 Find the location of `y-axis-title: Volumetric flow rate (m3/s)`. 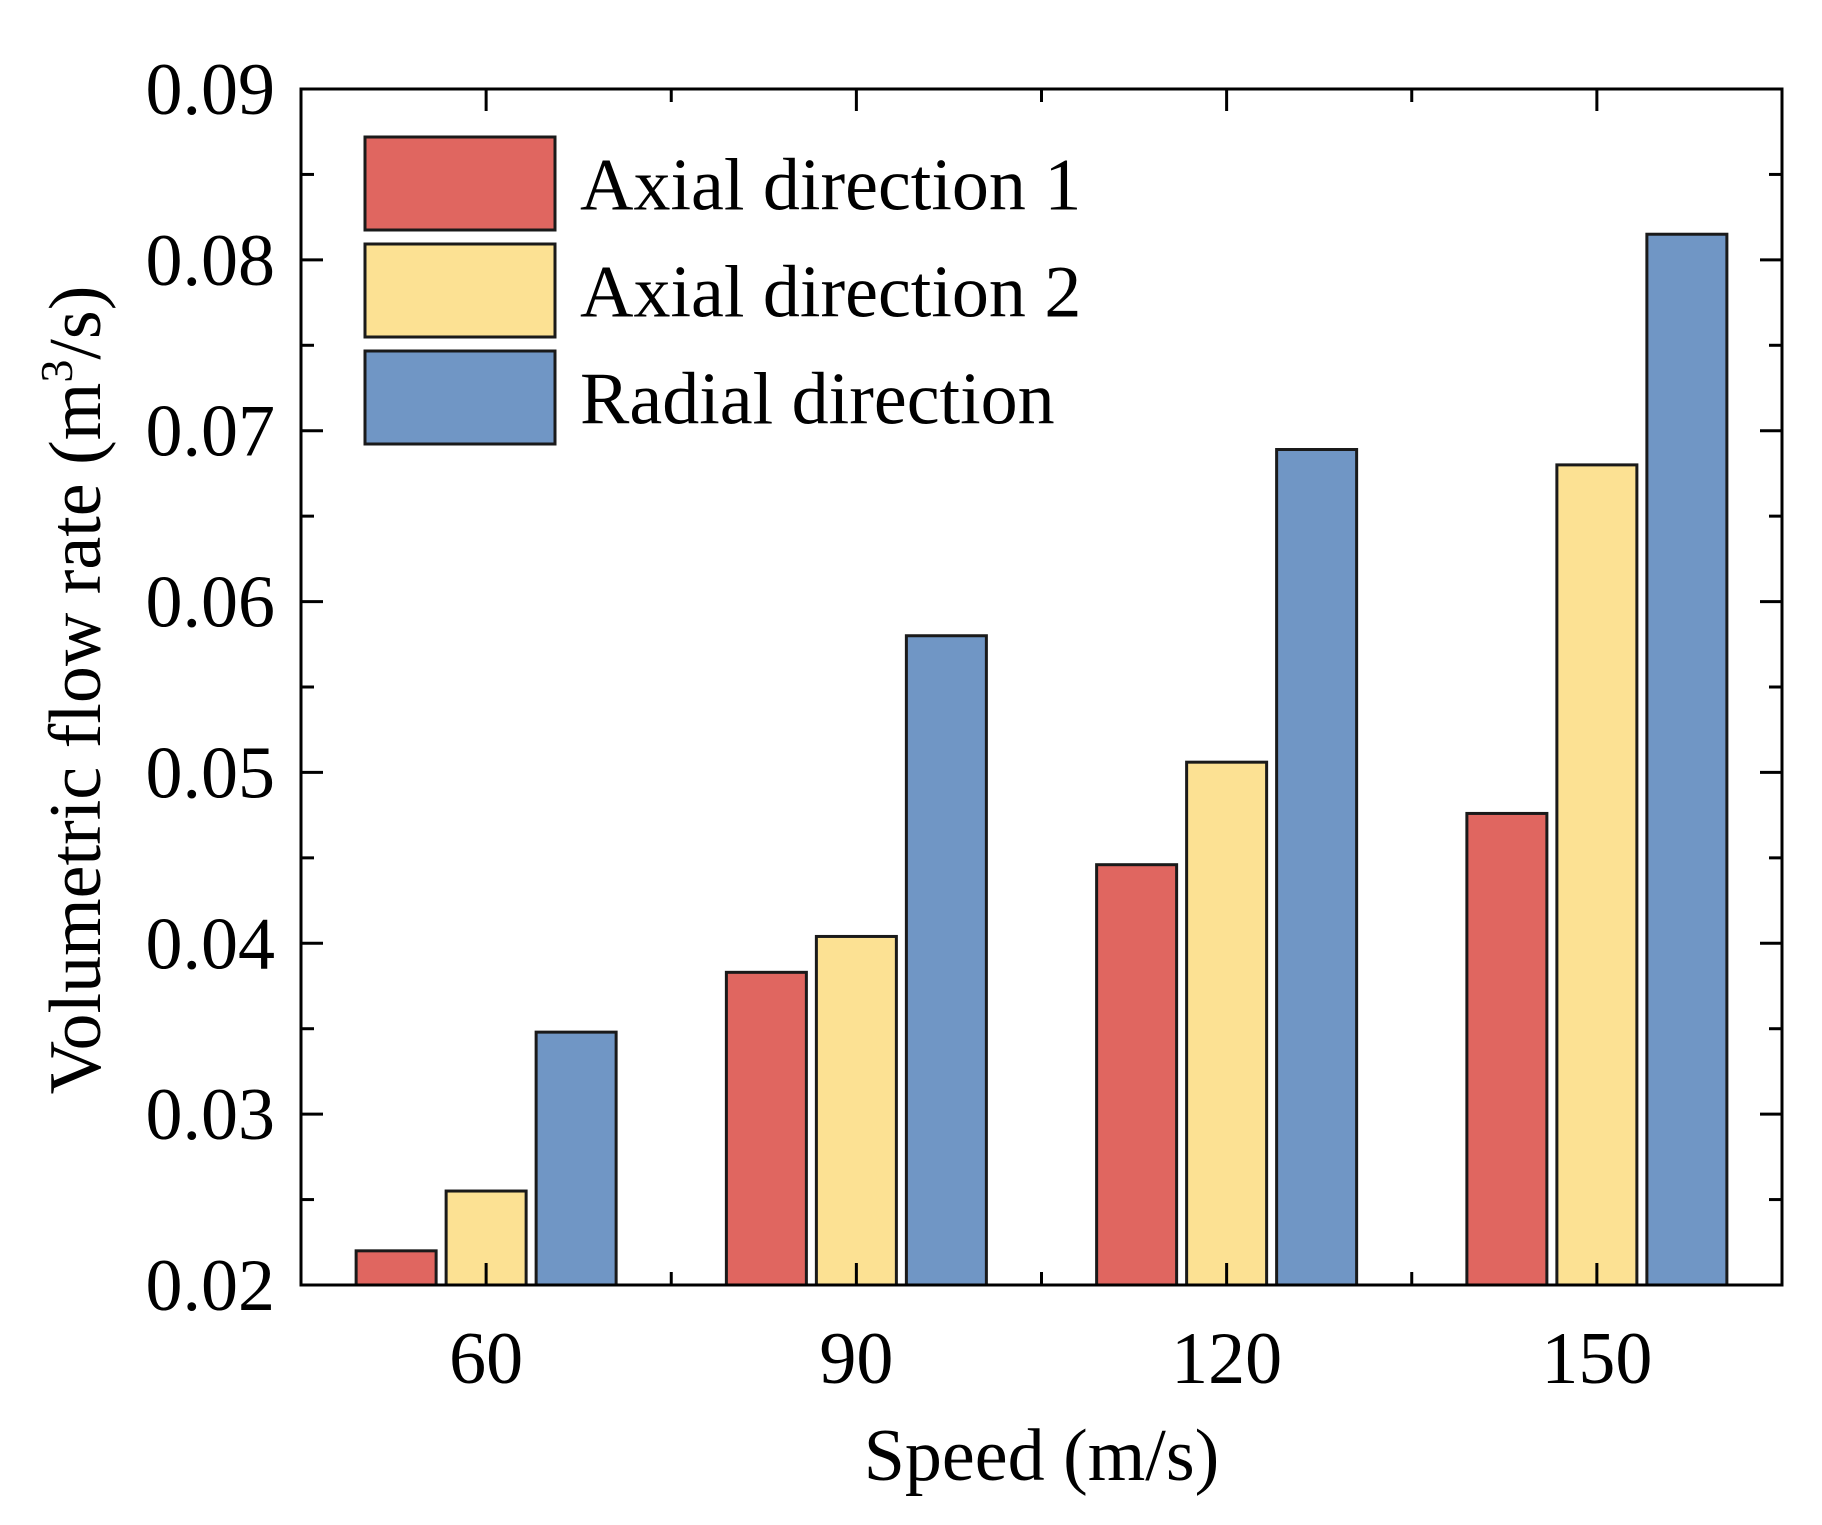

y-axis-title: Volumetric flow rate (m3/s) is located at coordinates (74, 690).